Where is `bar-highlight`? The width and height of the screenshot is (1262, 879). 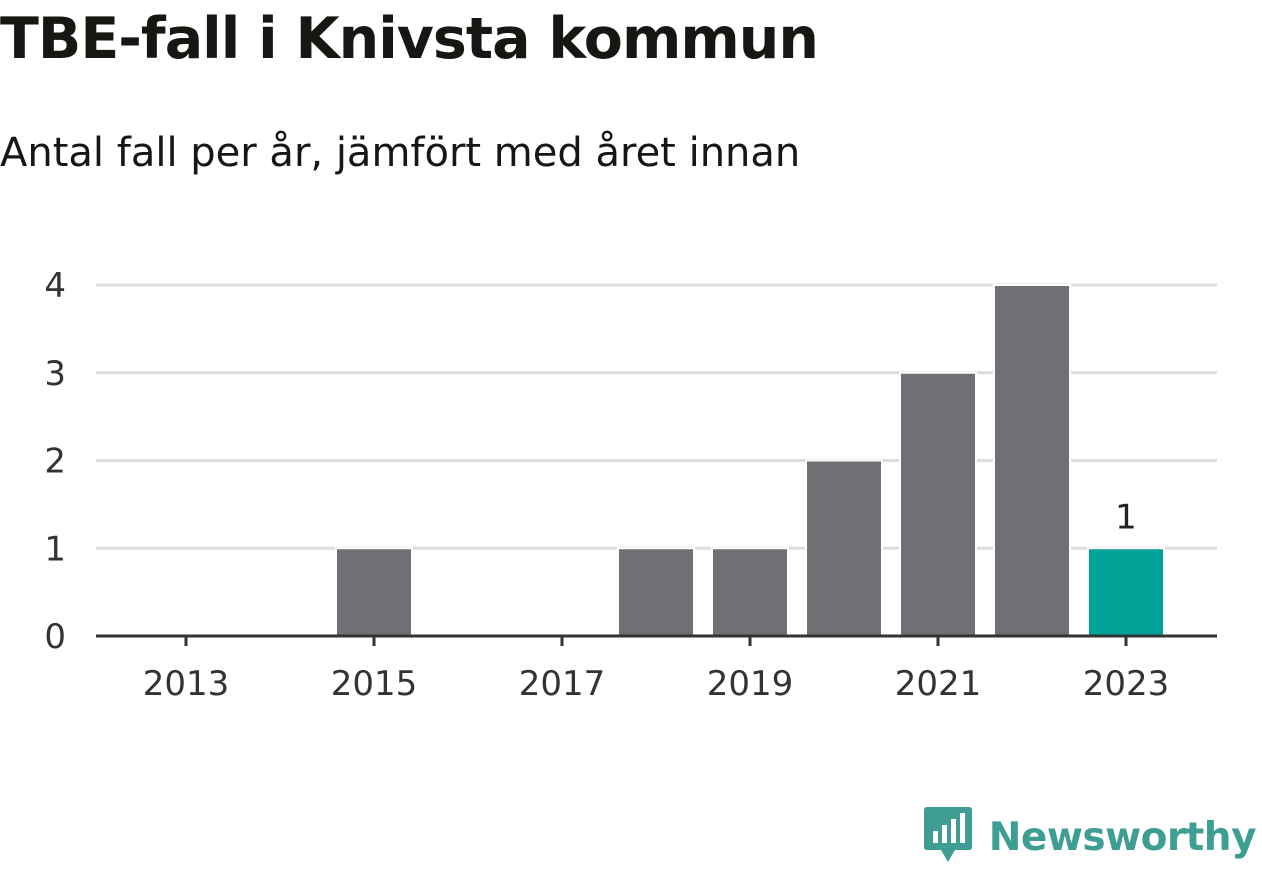
bar-highlight is located at coordinates (1126, 592).